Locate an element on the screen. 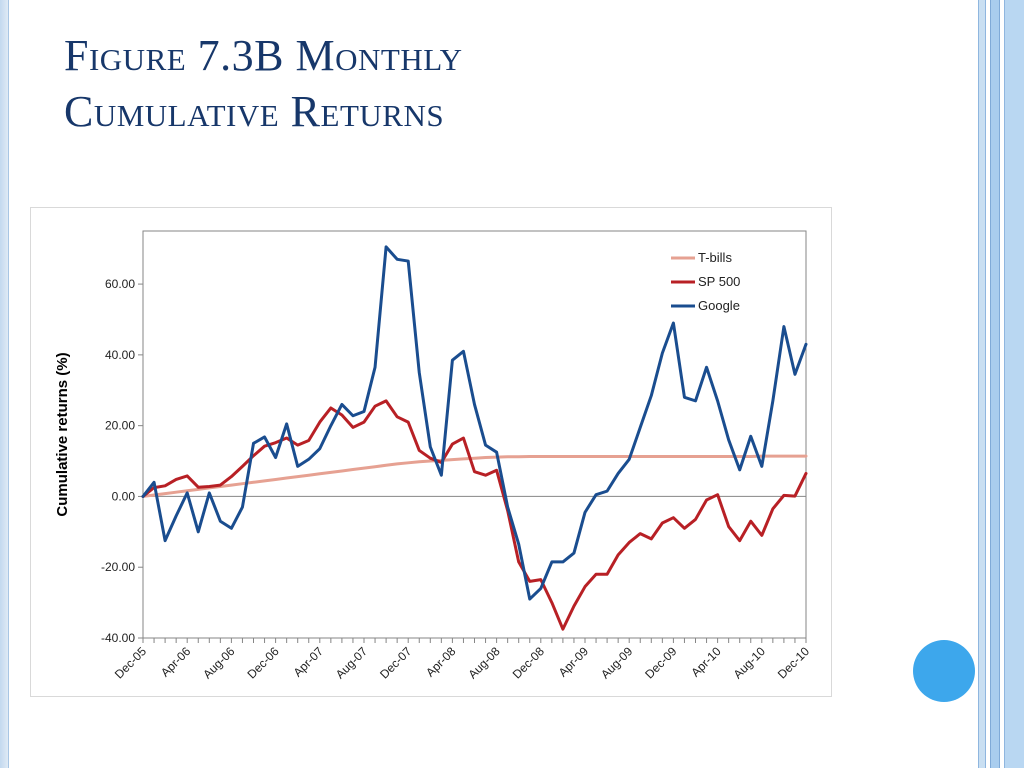 The image size is (1024, 768). x-tick-label: Aug-07 is located at coordinates (351, 662).